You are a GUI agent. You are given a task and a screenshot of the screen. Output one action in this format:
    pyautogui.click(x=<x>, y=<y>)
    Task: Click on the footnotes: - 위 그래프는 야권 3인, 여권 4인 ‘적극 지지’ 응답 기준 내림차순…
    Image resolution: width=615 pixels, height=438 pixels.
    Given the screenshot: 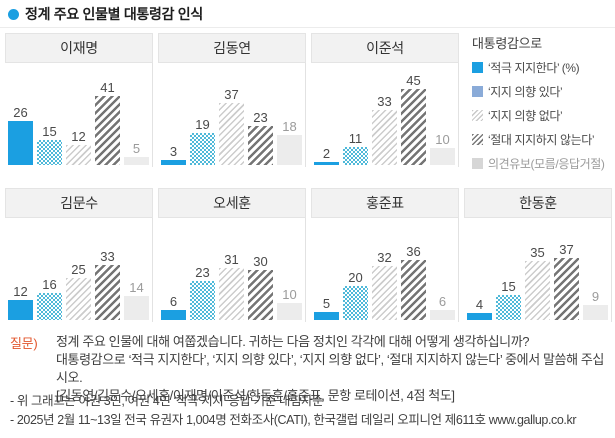 What is the action you would take?
    pyautogui.click(x=310, y=411)
    